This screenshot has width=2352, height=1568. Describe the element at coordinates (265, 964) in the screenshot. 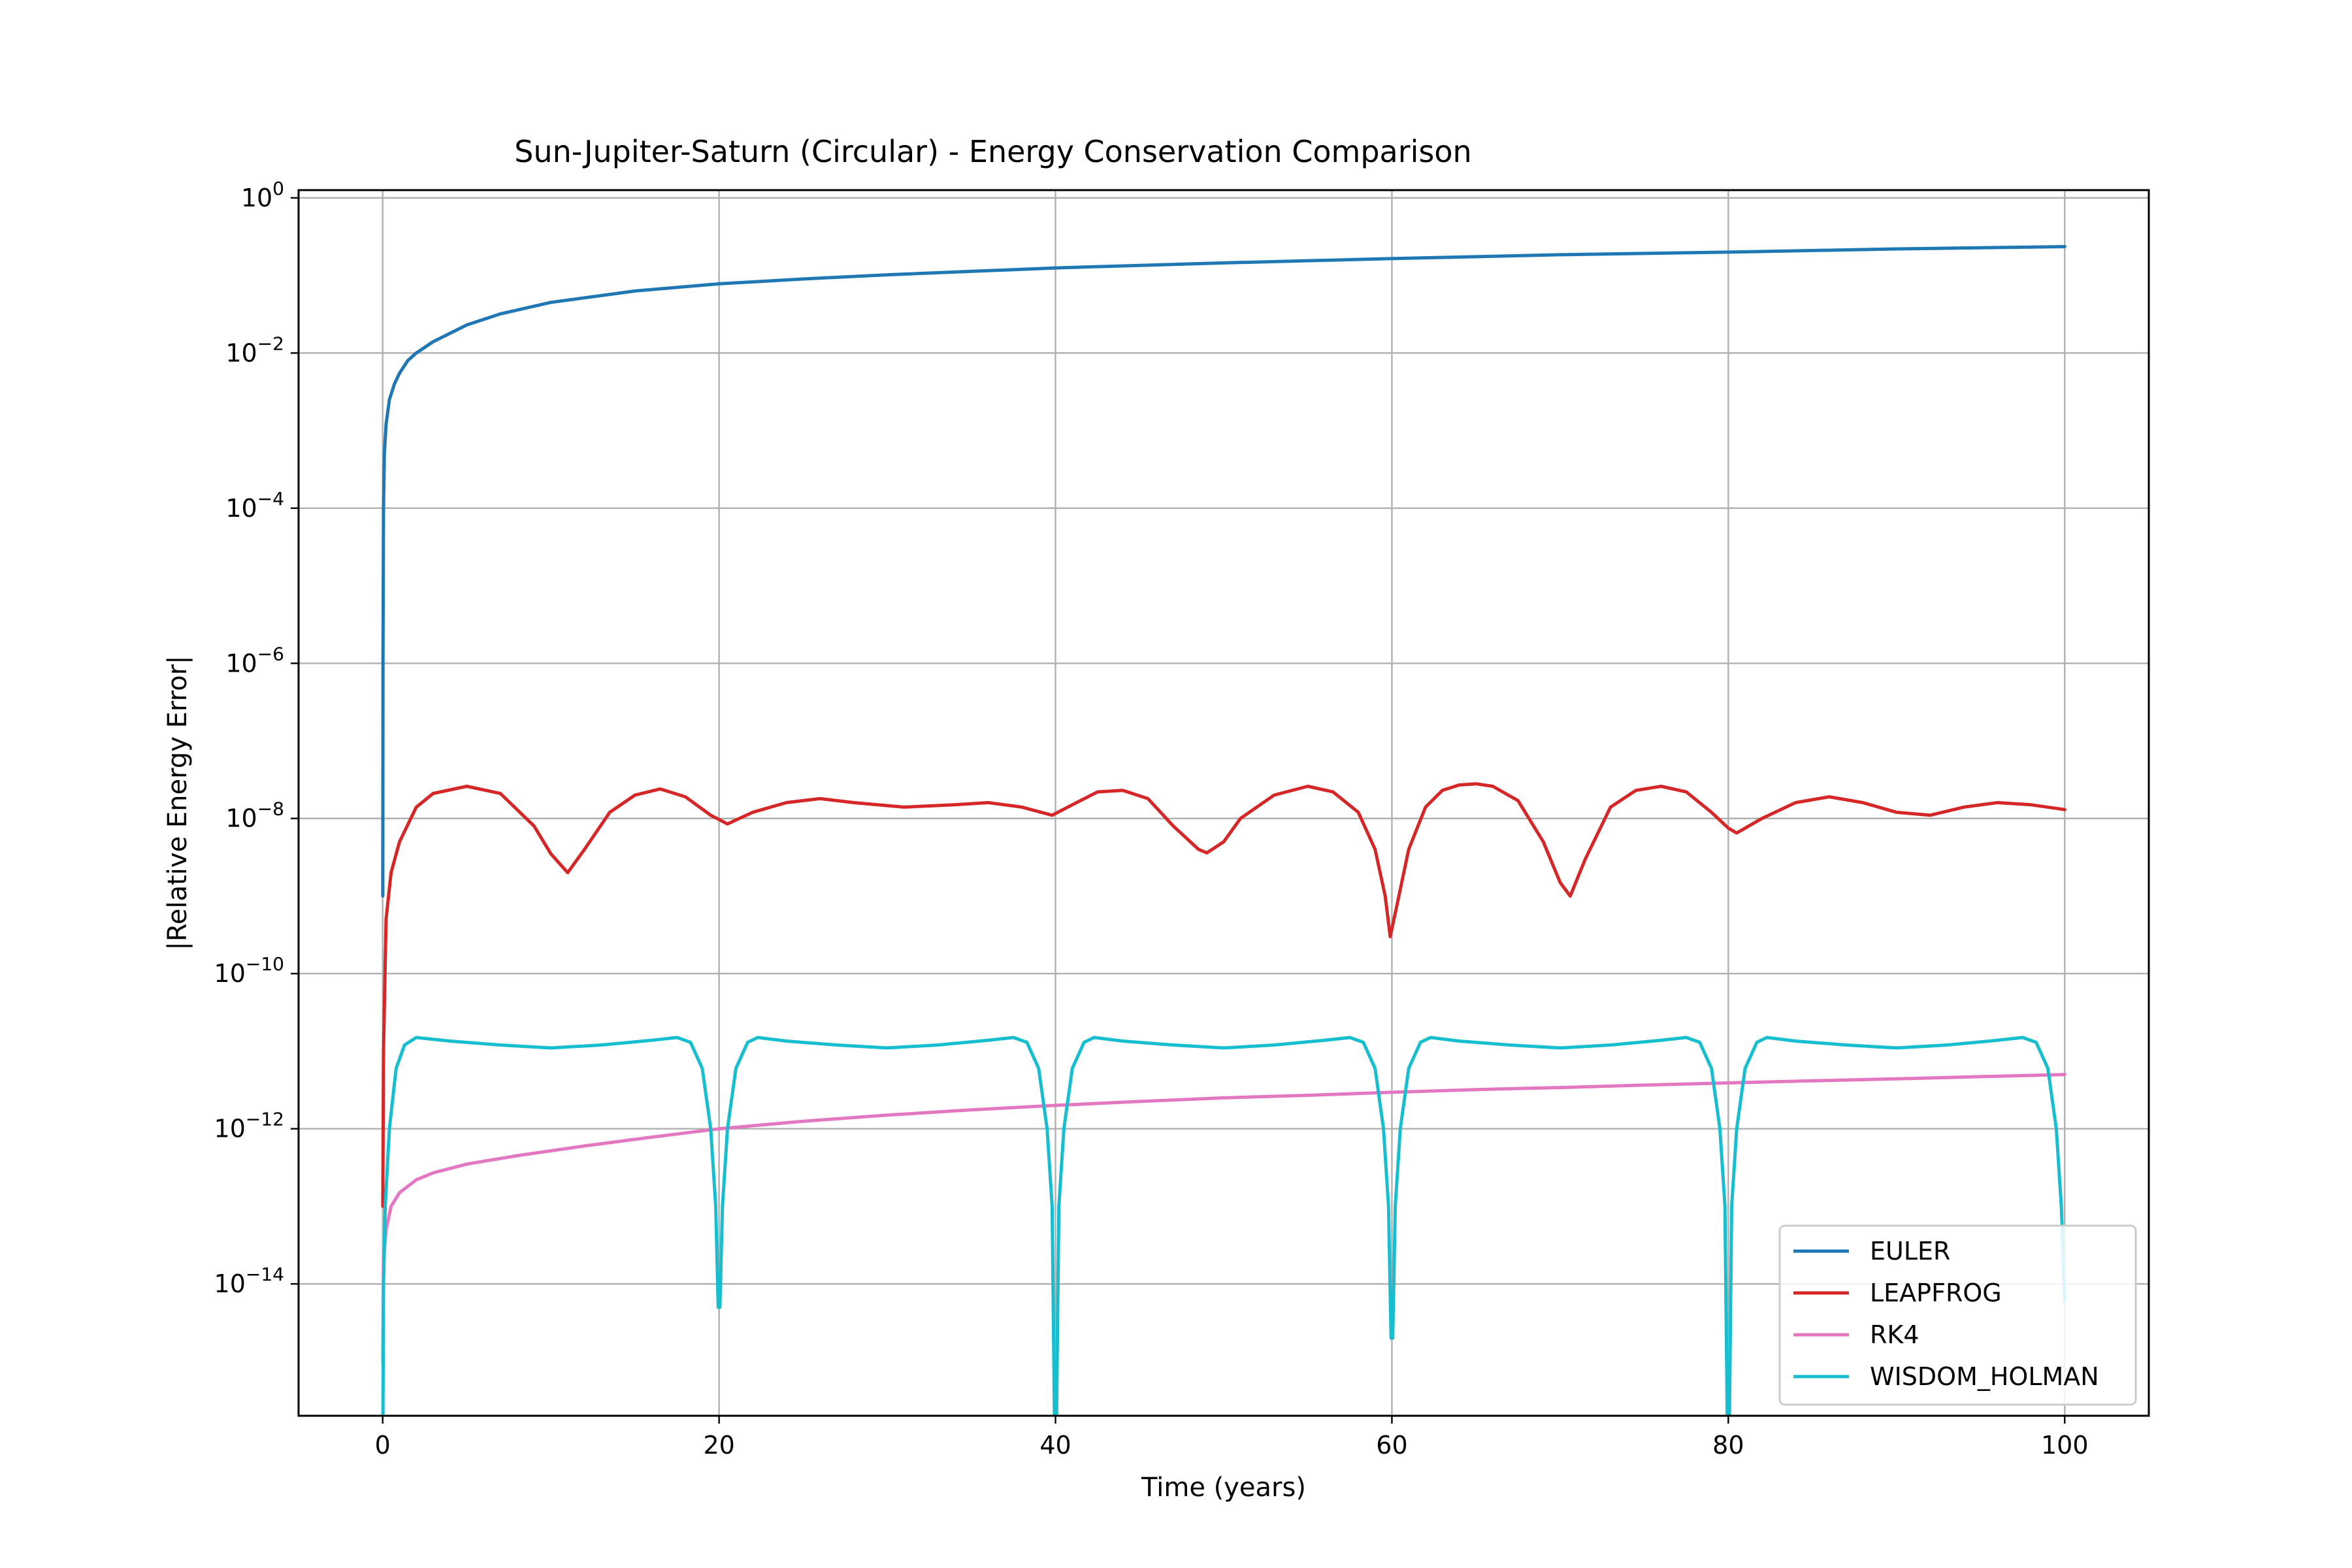

I see `y-tick-exponent: −10` at that location.